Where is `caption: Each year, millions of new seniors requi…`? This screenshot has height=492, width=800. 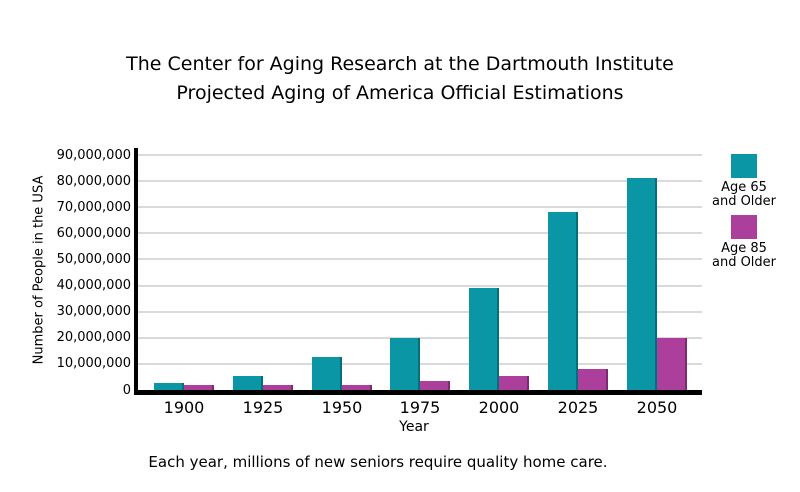 caption: Each year, millions of new seniors requi… is located at coordinates (378, 462).